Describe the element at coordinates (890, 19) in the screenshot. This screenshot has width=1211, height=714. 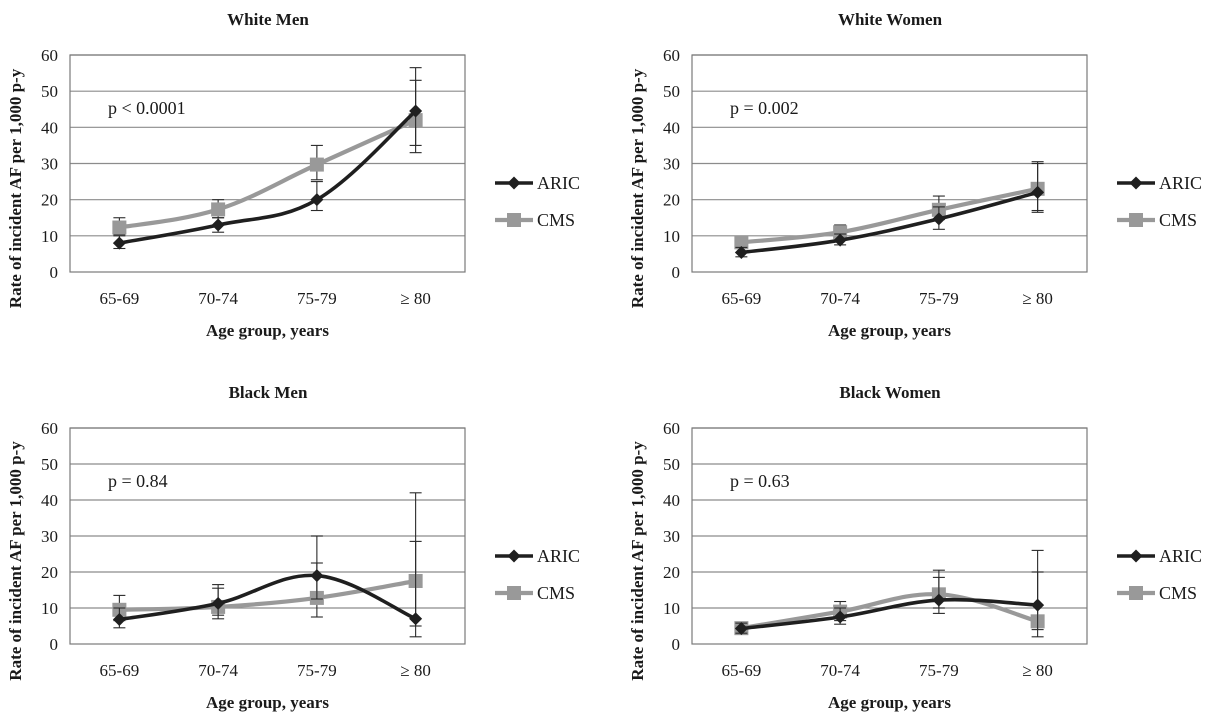
I see `chart-title: White Women` at that location.